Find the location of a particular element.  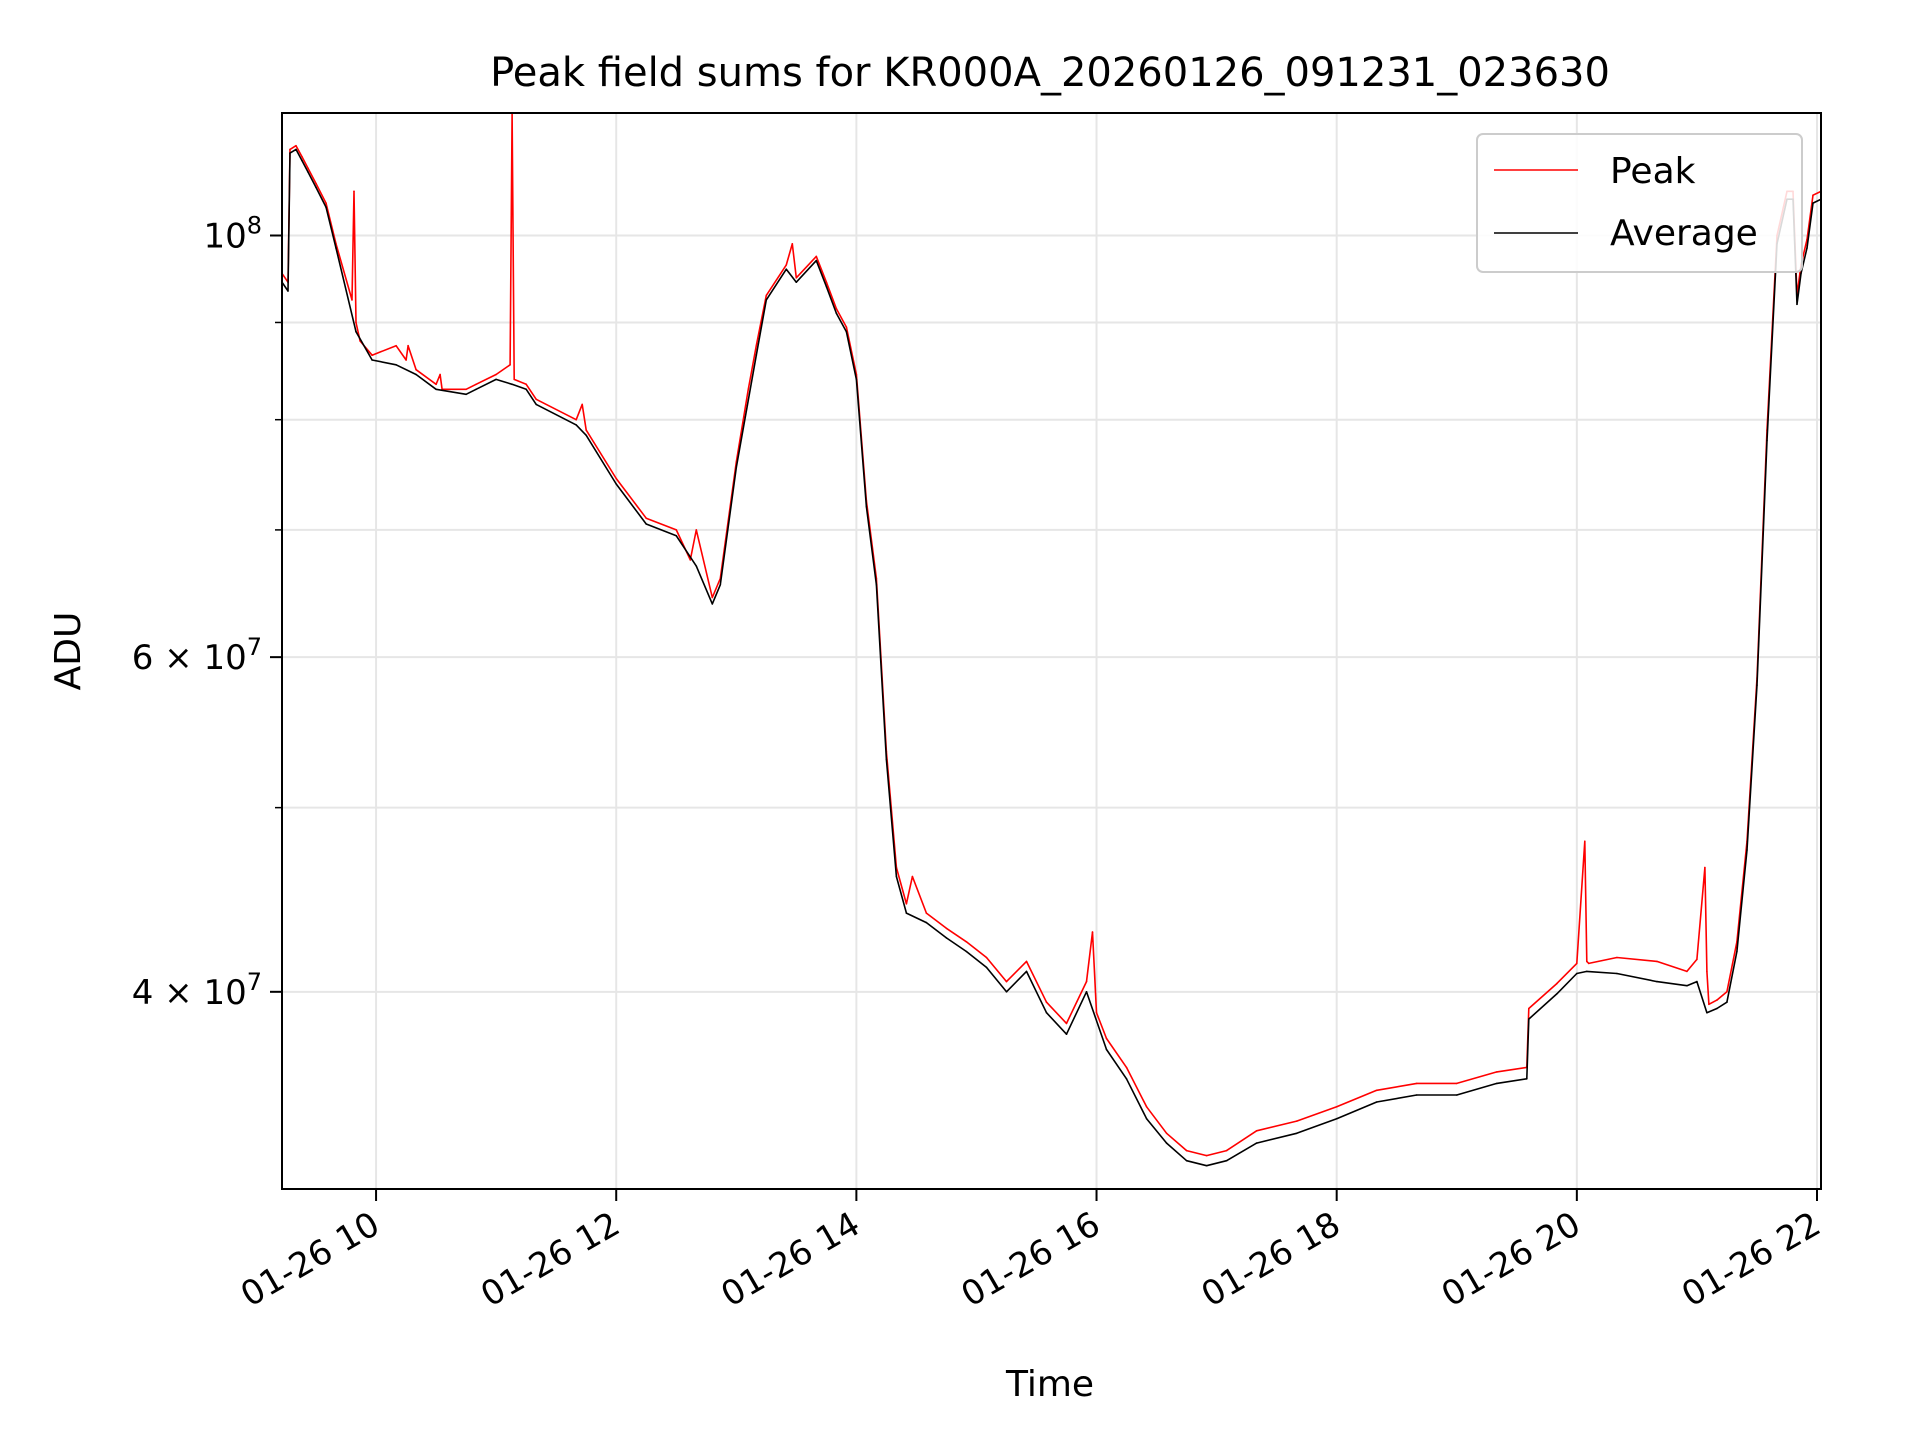

legend: Peak Average is located at coordinates (1639, 203).